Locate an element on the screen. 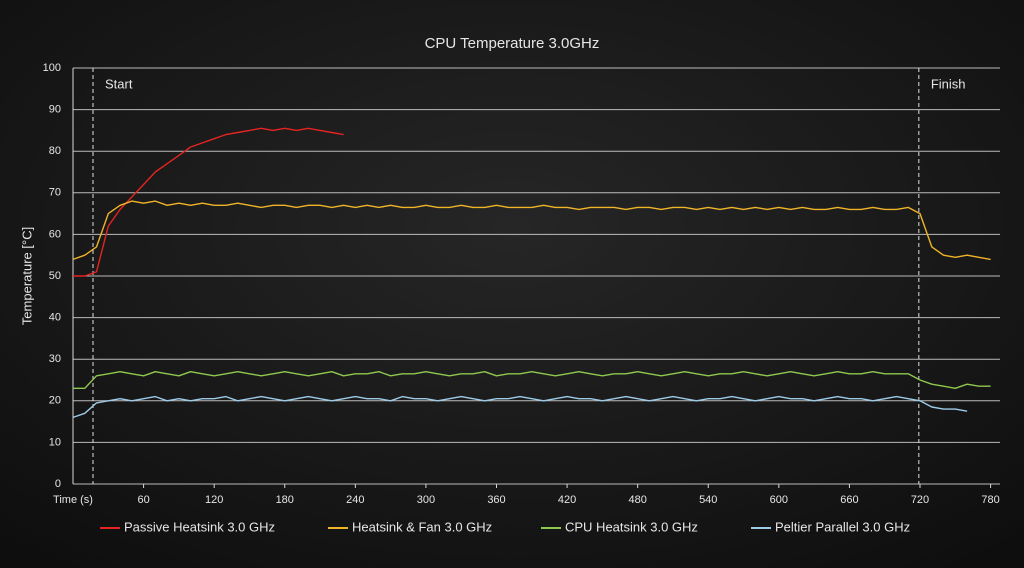 The width and height of the screenshot is (1024, 568). legend-label: CPU Heatsink 3.0 GHz is located at coordinates (631, 526).